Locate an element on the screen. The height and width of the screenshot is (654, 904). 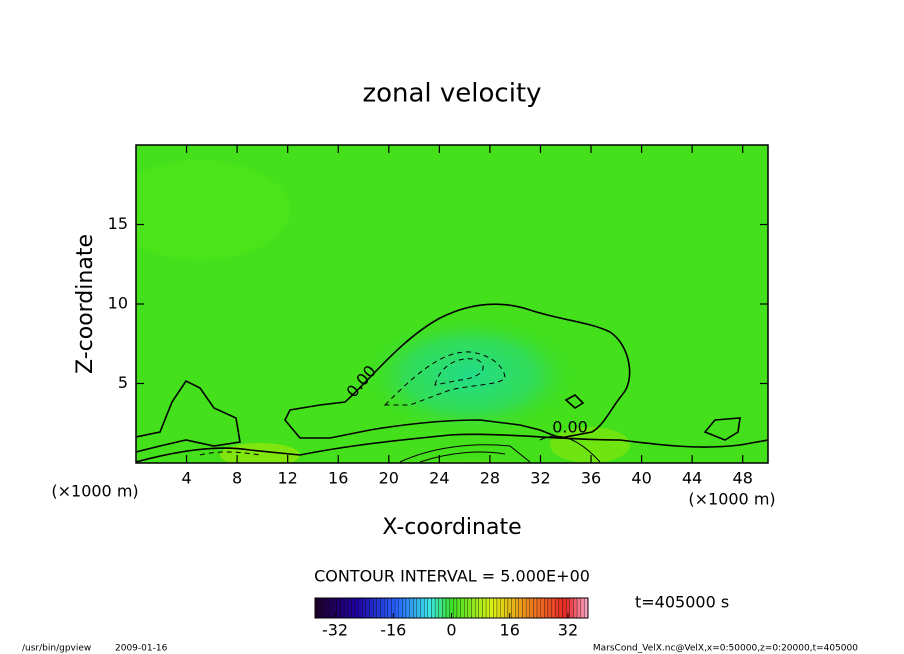
y-tick-label: 15 is located at coordinates (118, 223).